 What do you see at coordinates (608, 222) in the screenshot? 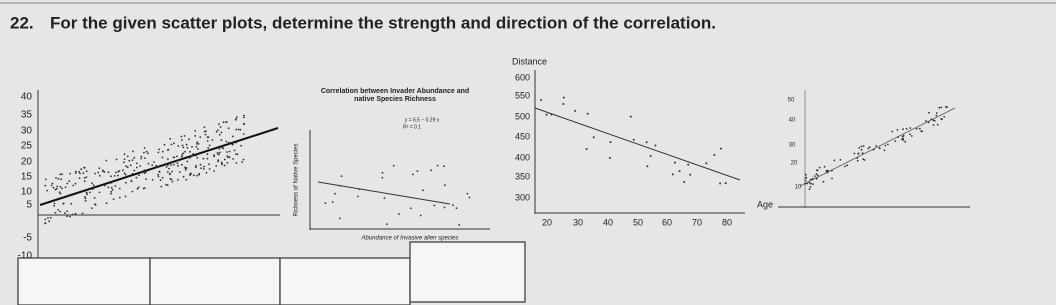
I see `x-tick-label: 40` at bounding box center [608, 222].